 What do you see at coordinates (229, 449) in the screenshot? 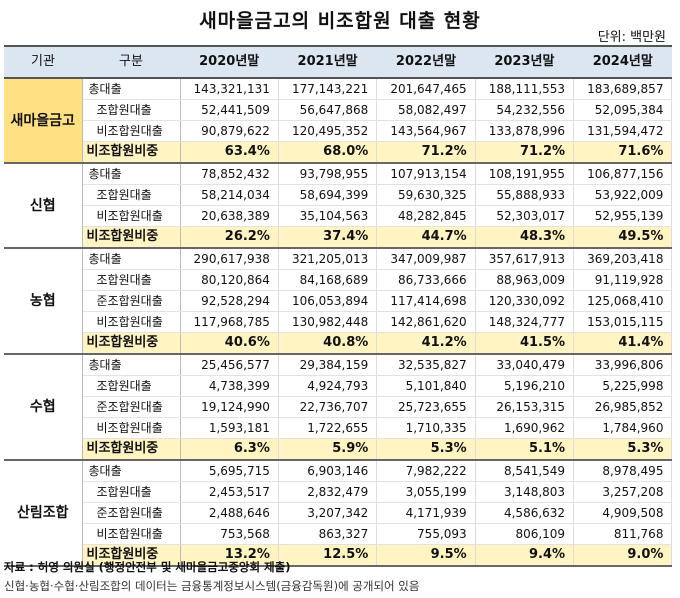
I see `ratio-value: 6.3%` at bounding box center [229, 449].